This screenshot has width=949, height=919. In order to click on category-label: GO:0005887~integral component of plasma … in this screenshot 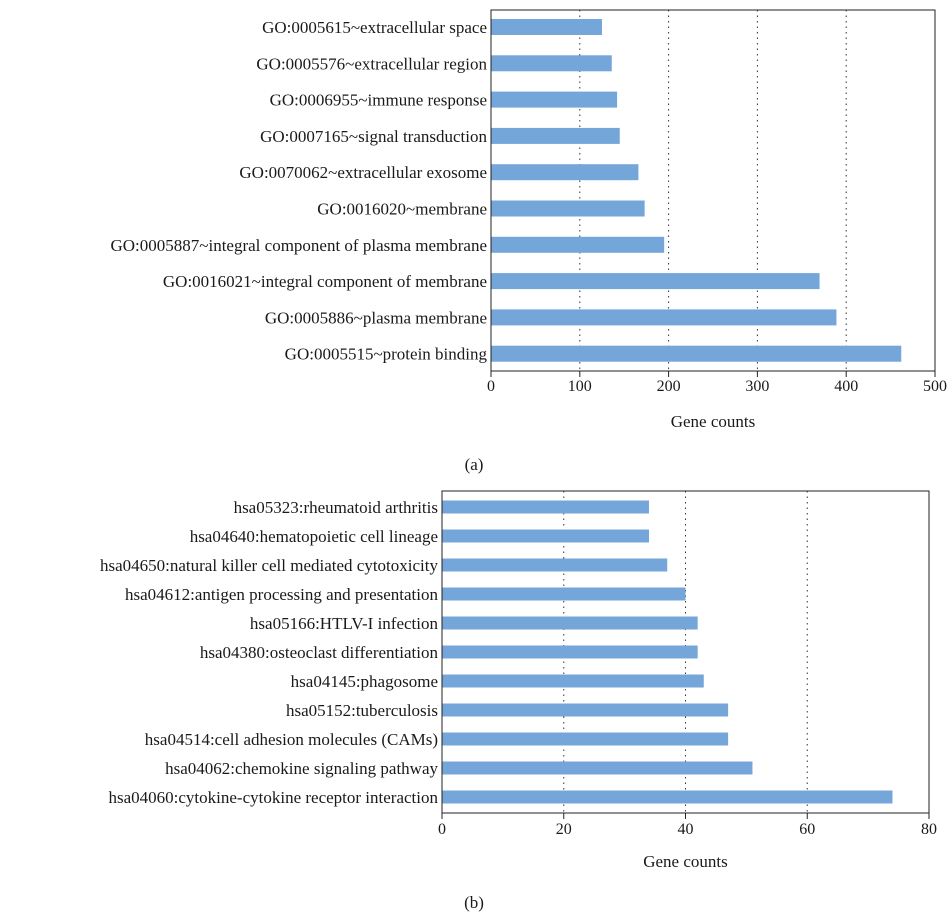, I will do `click(299, 245)`.